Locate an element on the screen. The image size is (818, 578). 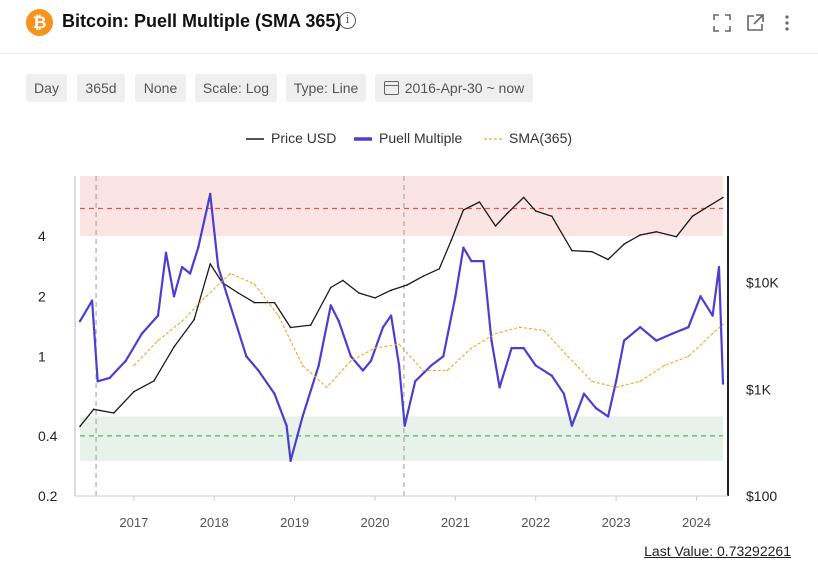
legend-item-puell: Puell Multiple is located at coordinates (408, 138).